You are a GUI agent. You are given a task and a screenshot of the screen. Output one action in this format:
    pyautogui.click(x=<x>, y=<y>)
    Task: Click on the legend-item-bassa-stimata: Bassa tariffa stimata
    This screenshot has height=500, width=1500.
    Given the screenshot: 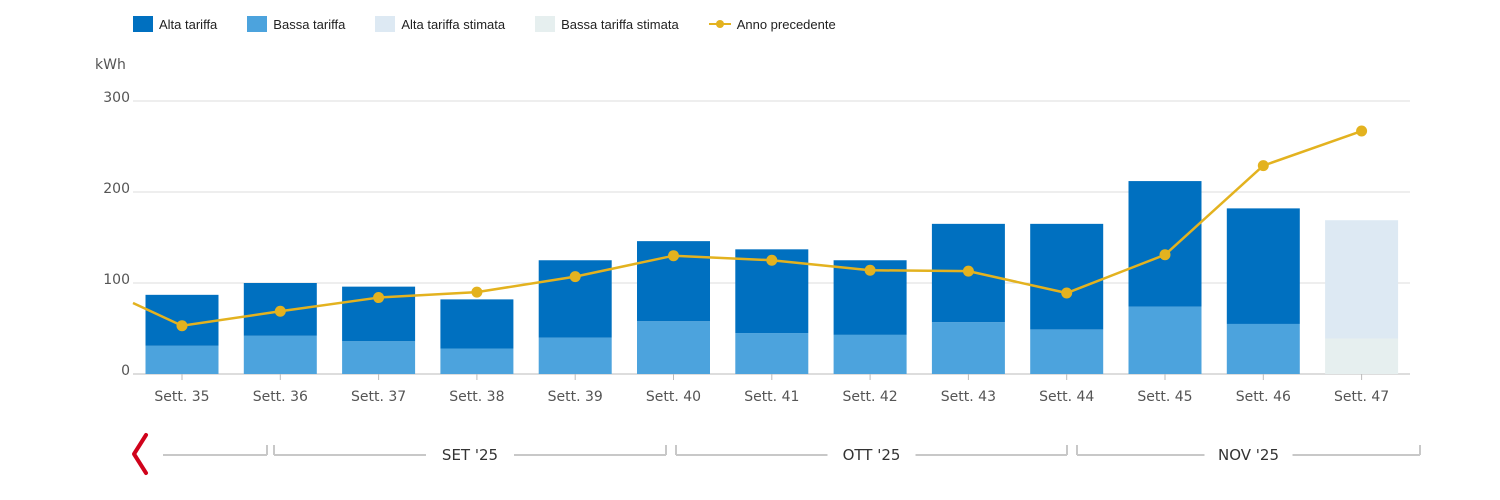 What is the action you would take?
    pyautogui.click(x=607, y=24)
    